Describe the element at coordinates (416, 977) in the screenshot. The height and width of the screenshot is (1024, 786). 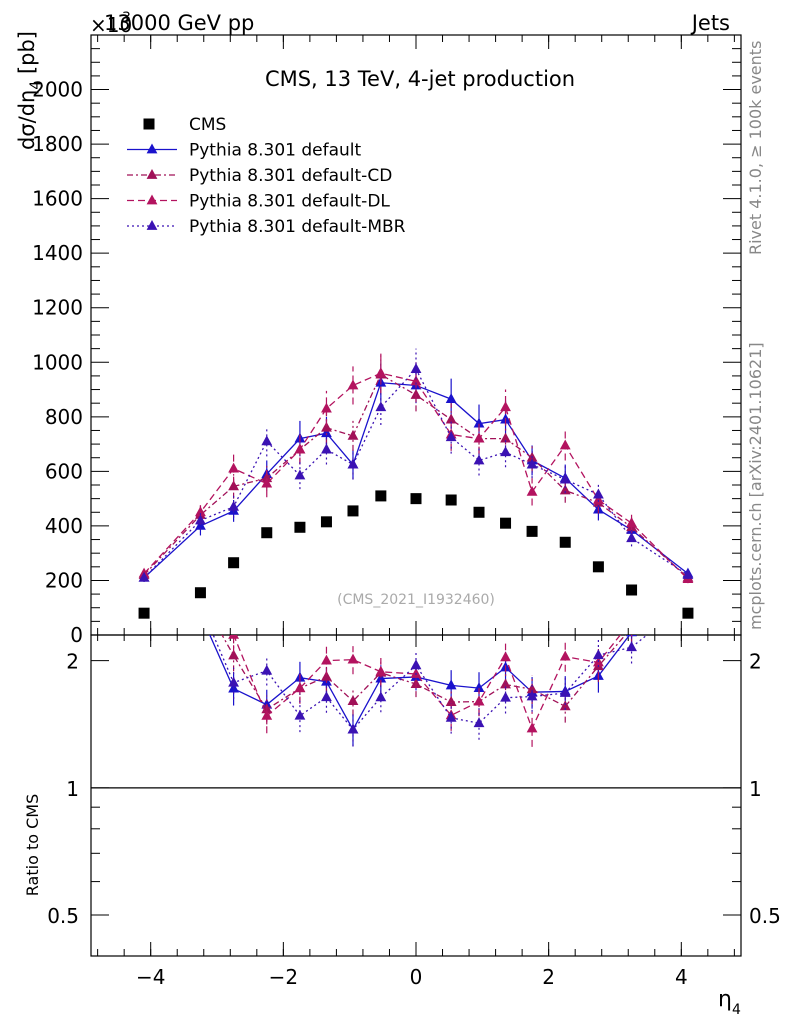
I see `x-tick-label: 0` at that location.